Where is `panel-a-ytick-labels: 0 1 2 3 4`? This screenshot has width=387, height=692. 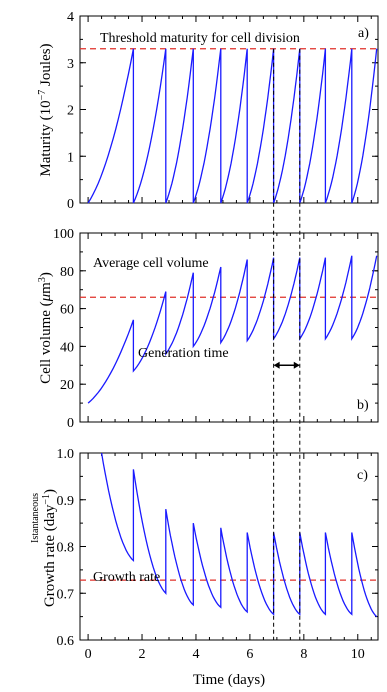 panel-a-ytick-labels: 0 1 2 3 4 is located at coordinates (70, 111).